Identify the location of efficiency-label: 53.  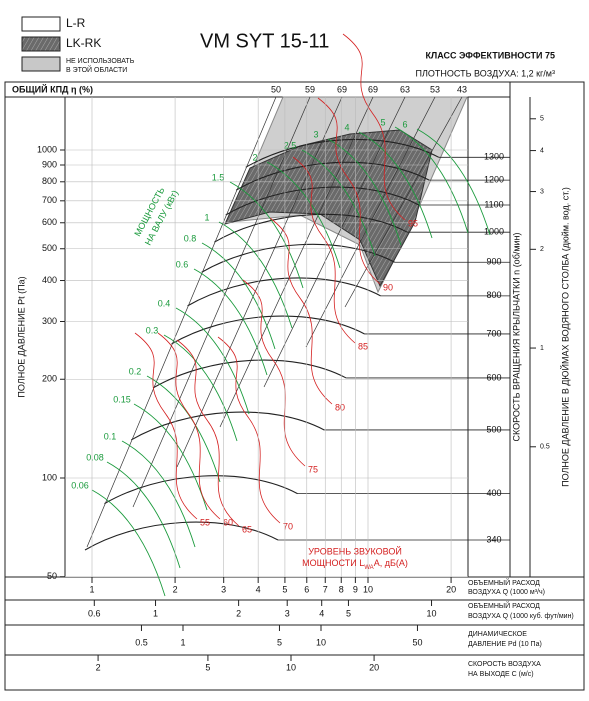
(435, 89).